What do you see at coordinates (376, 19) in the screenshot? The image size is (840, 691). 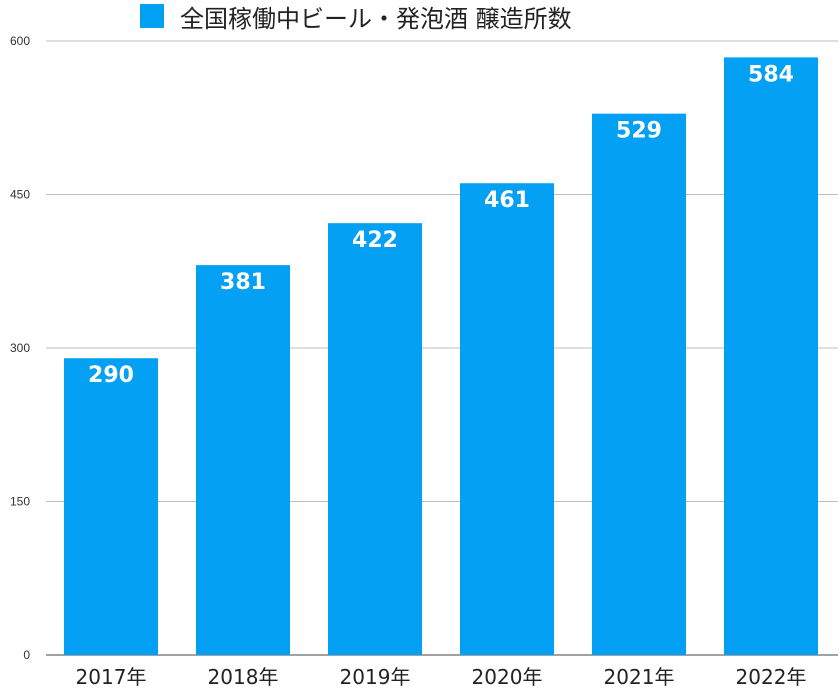 I see `legend-label: 全国稼働中ビール・発泡酒 醸造所数` at bounding box center [376, 19].